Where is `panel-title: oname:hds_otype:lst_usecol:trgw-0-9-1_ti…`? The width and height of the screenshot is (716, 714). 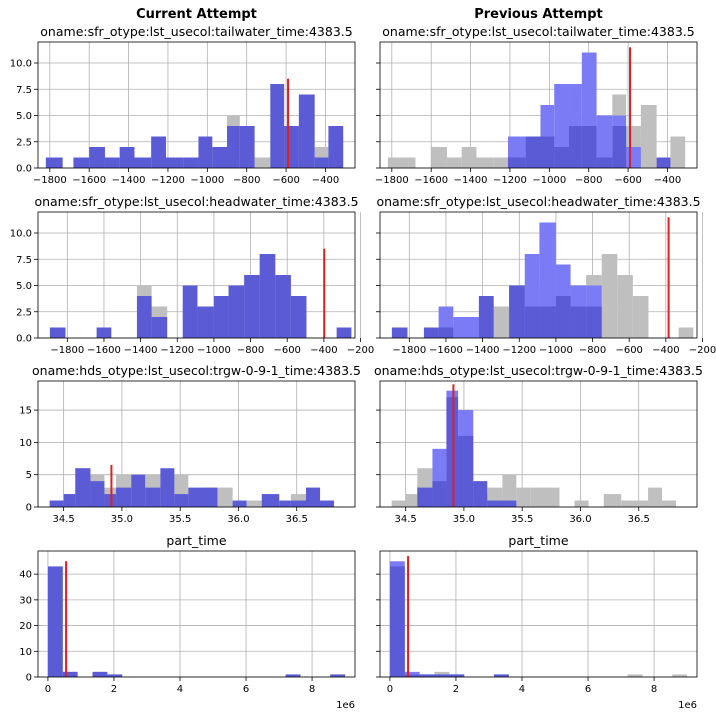 panel-title: oname:hds_otype:lst_usecol:trgw-0-9-1_ti… is located at coordinates (538, 370).